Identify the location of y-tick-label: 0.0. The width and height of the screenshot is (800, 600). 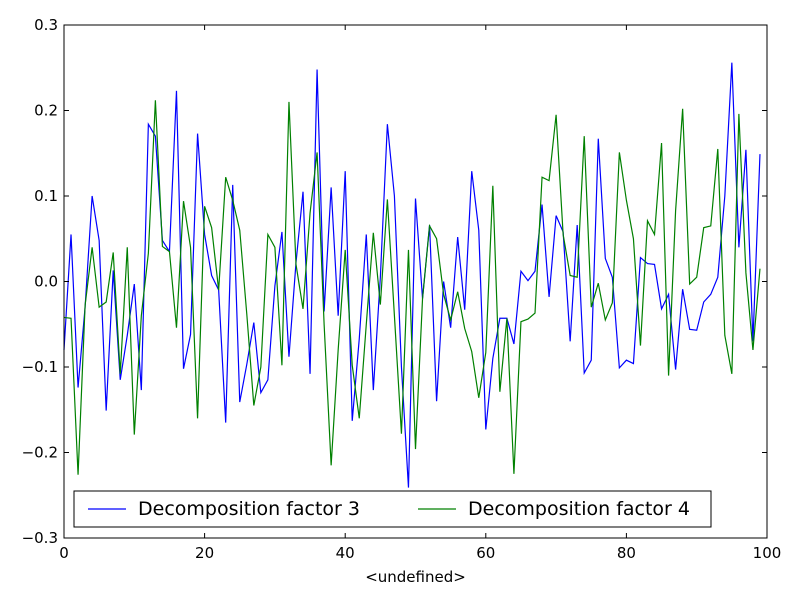
(46, 282).